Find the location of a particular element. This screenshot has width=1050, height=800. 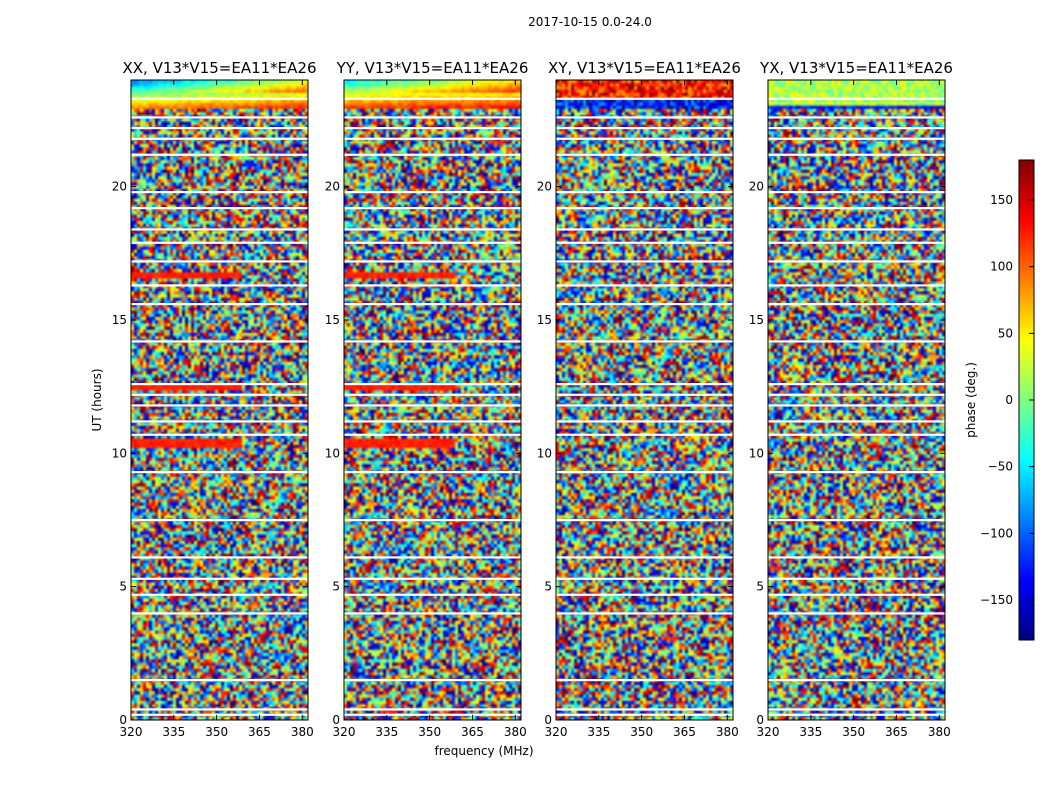

figure-suptitle: 2017-10-15 0.0-24.0 is located at coordinates (590, 22).